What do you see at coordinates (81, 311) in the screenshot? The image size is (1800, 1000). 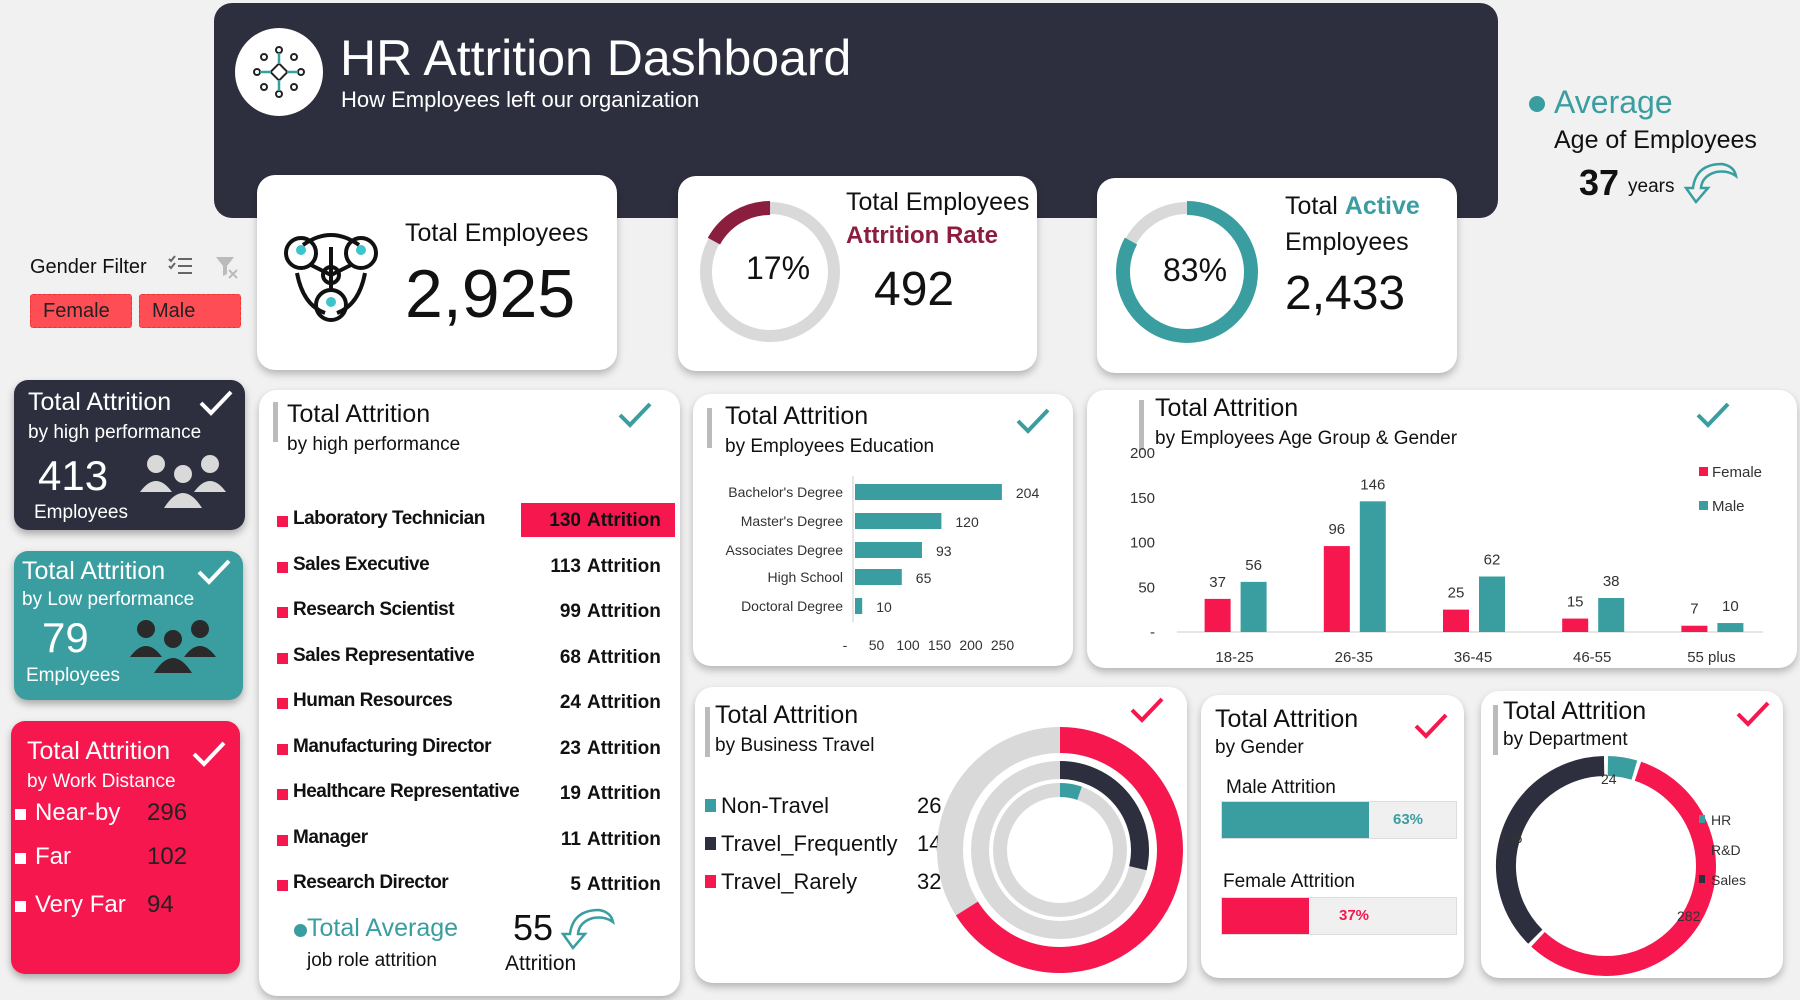 I see `filter-female-button: Female` at bounding box center [81, 311].